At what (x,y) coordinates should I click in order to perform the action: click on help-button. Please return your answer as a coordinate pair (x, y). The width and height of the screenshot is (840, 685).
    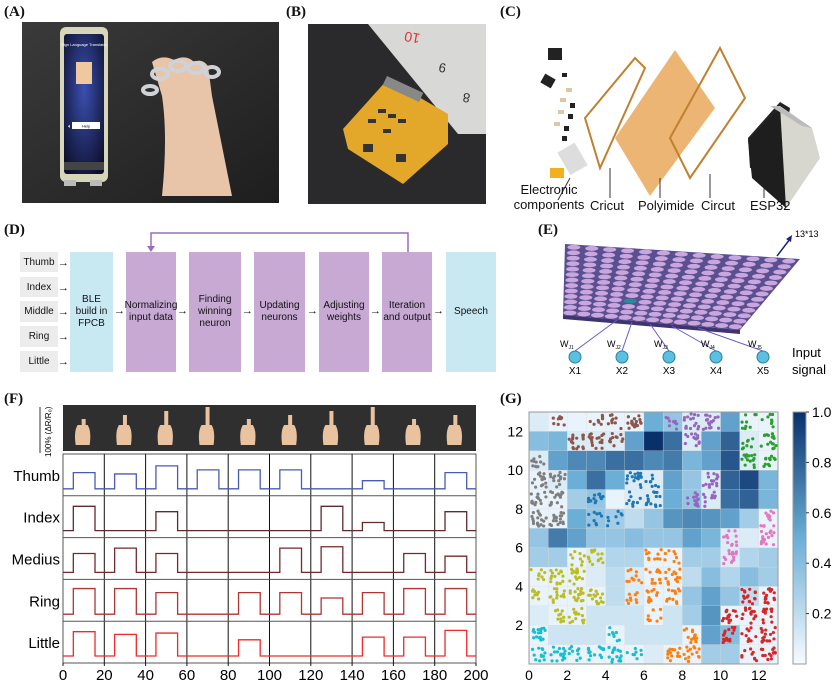
    Looking at the image, I should click on (86, 125).